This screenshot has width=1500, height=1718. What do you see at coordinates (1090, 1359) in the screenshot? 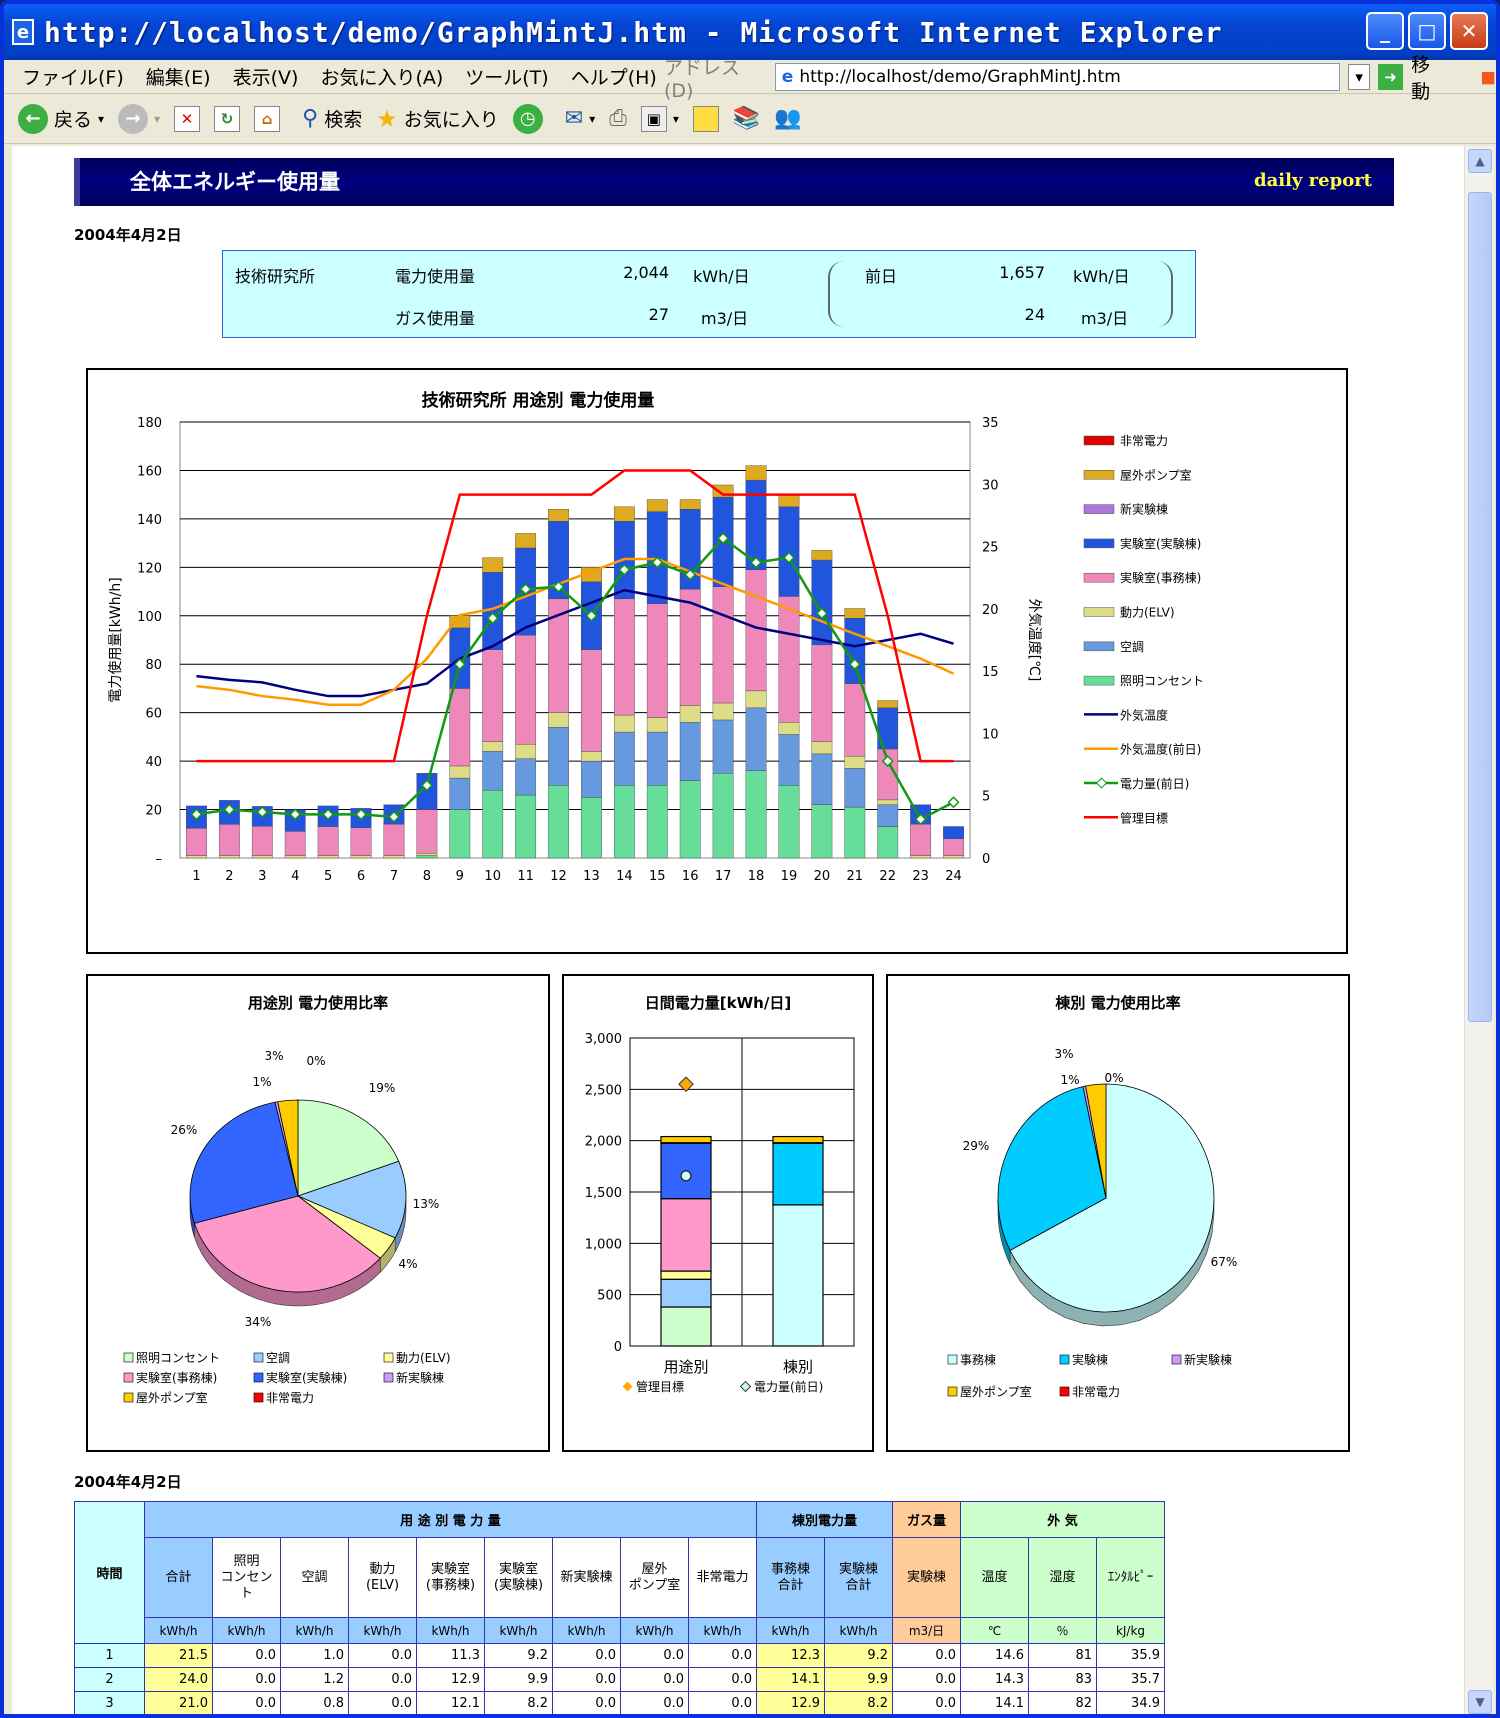
I see `legend-label: 実験棟` at bounding box center [1090, 1359].